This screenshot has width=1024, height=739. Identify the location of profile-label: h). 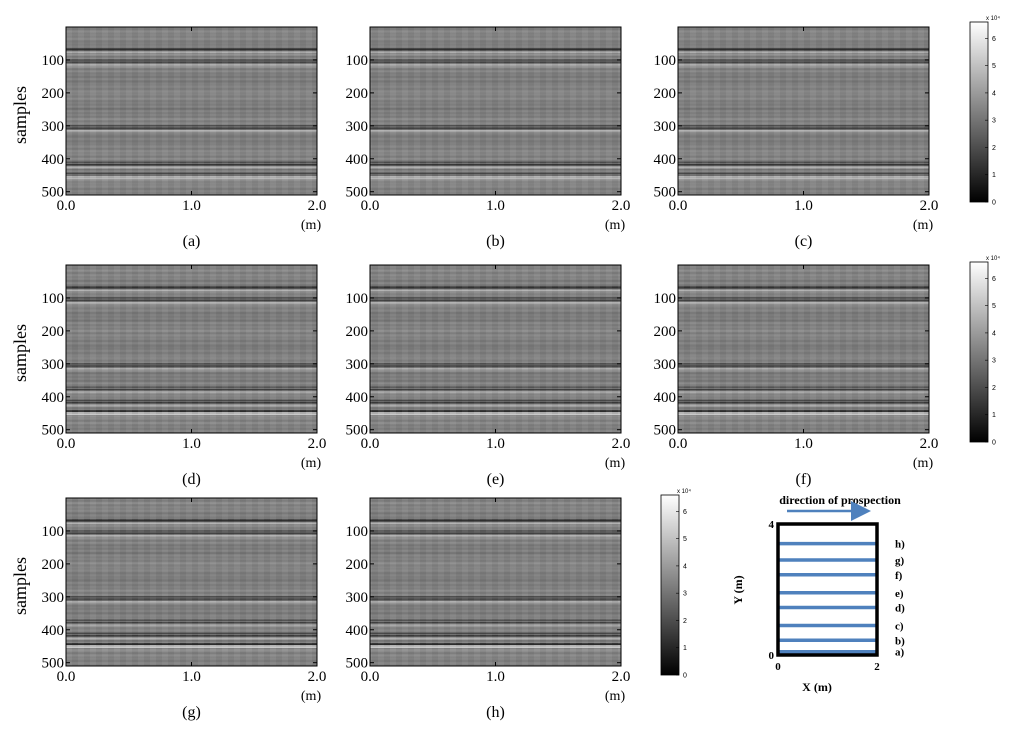
(900, 545).